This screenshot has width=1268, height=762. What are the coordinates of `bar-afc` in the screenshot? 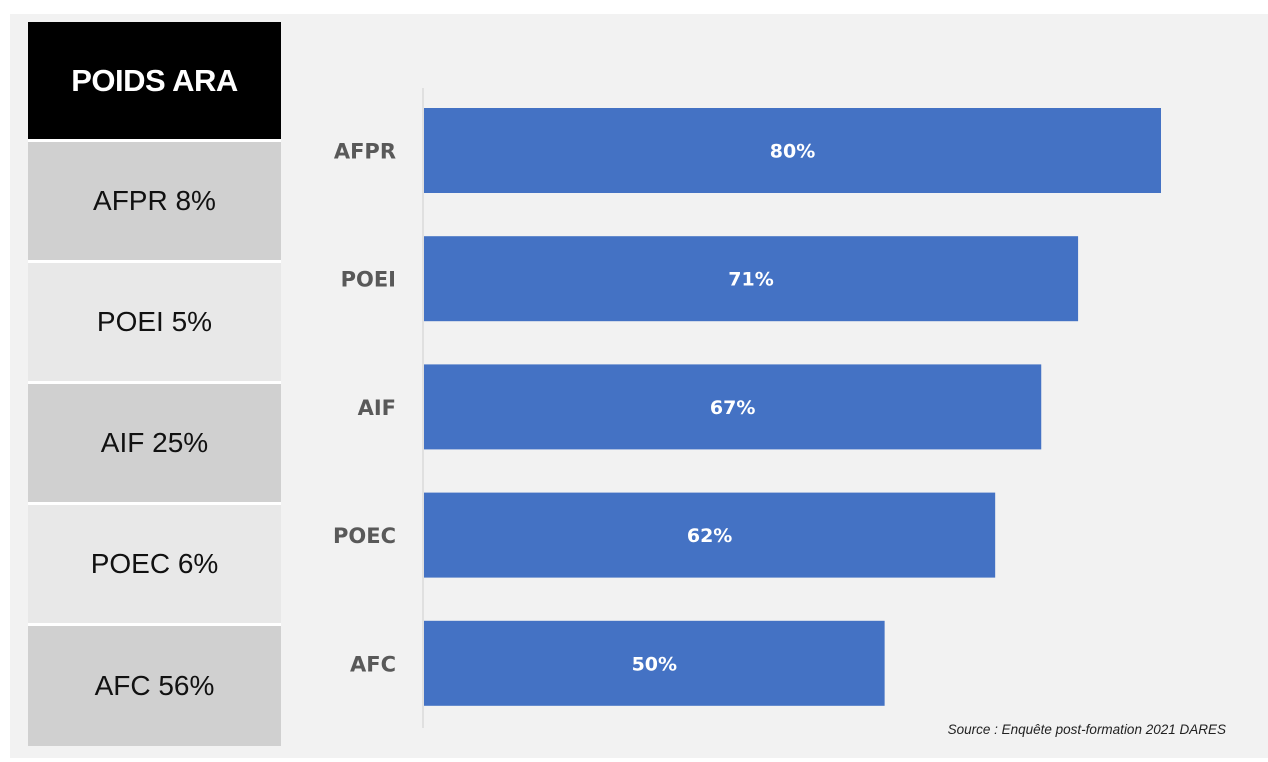 It's located at (654, 663).